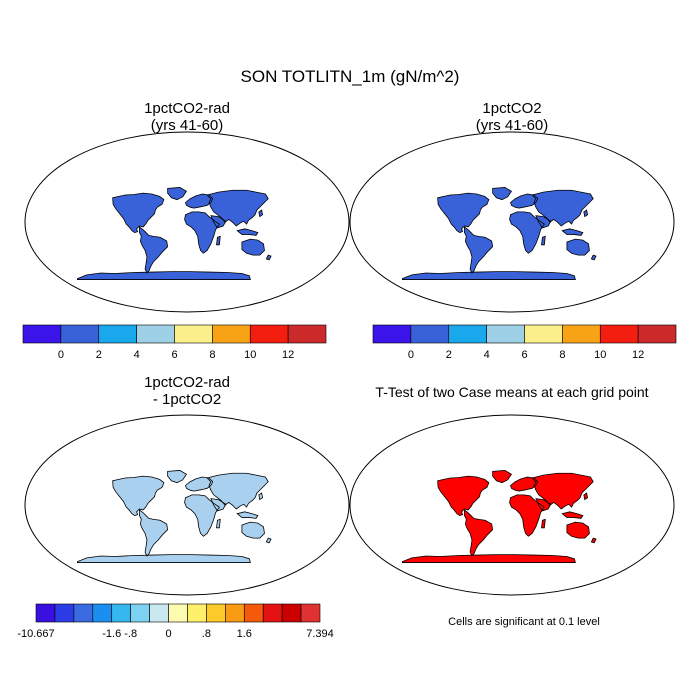  What do you see at coordinates (130, 634) in the screenshot?
I see `colorbar-tick-label: -.8` at bounding box center [130, 634].